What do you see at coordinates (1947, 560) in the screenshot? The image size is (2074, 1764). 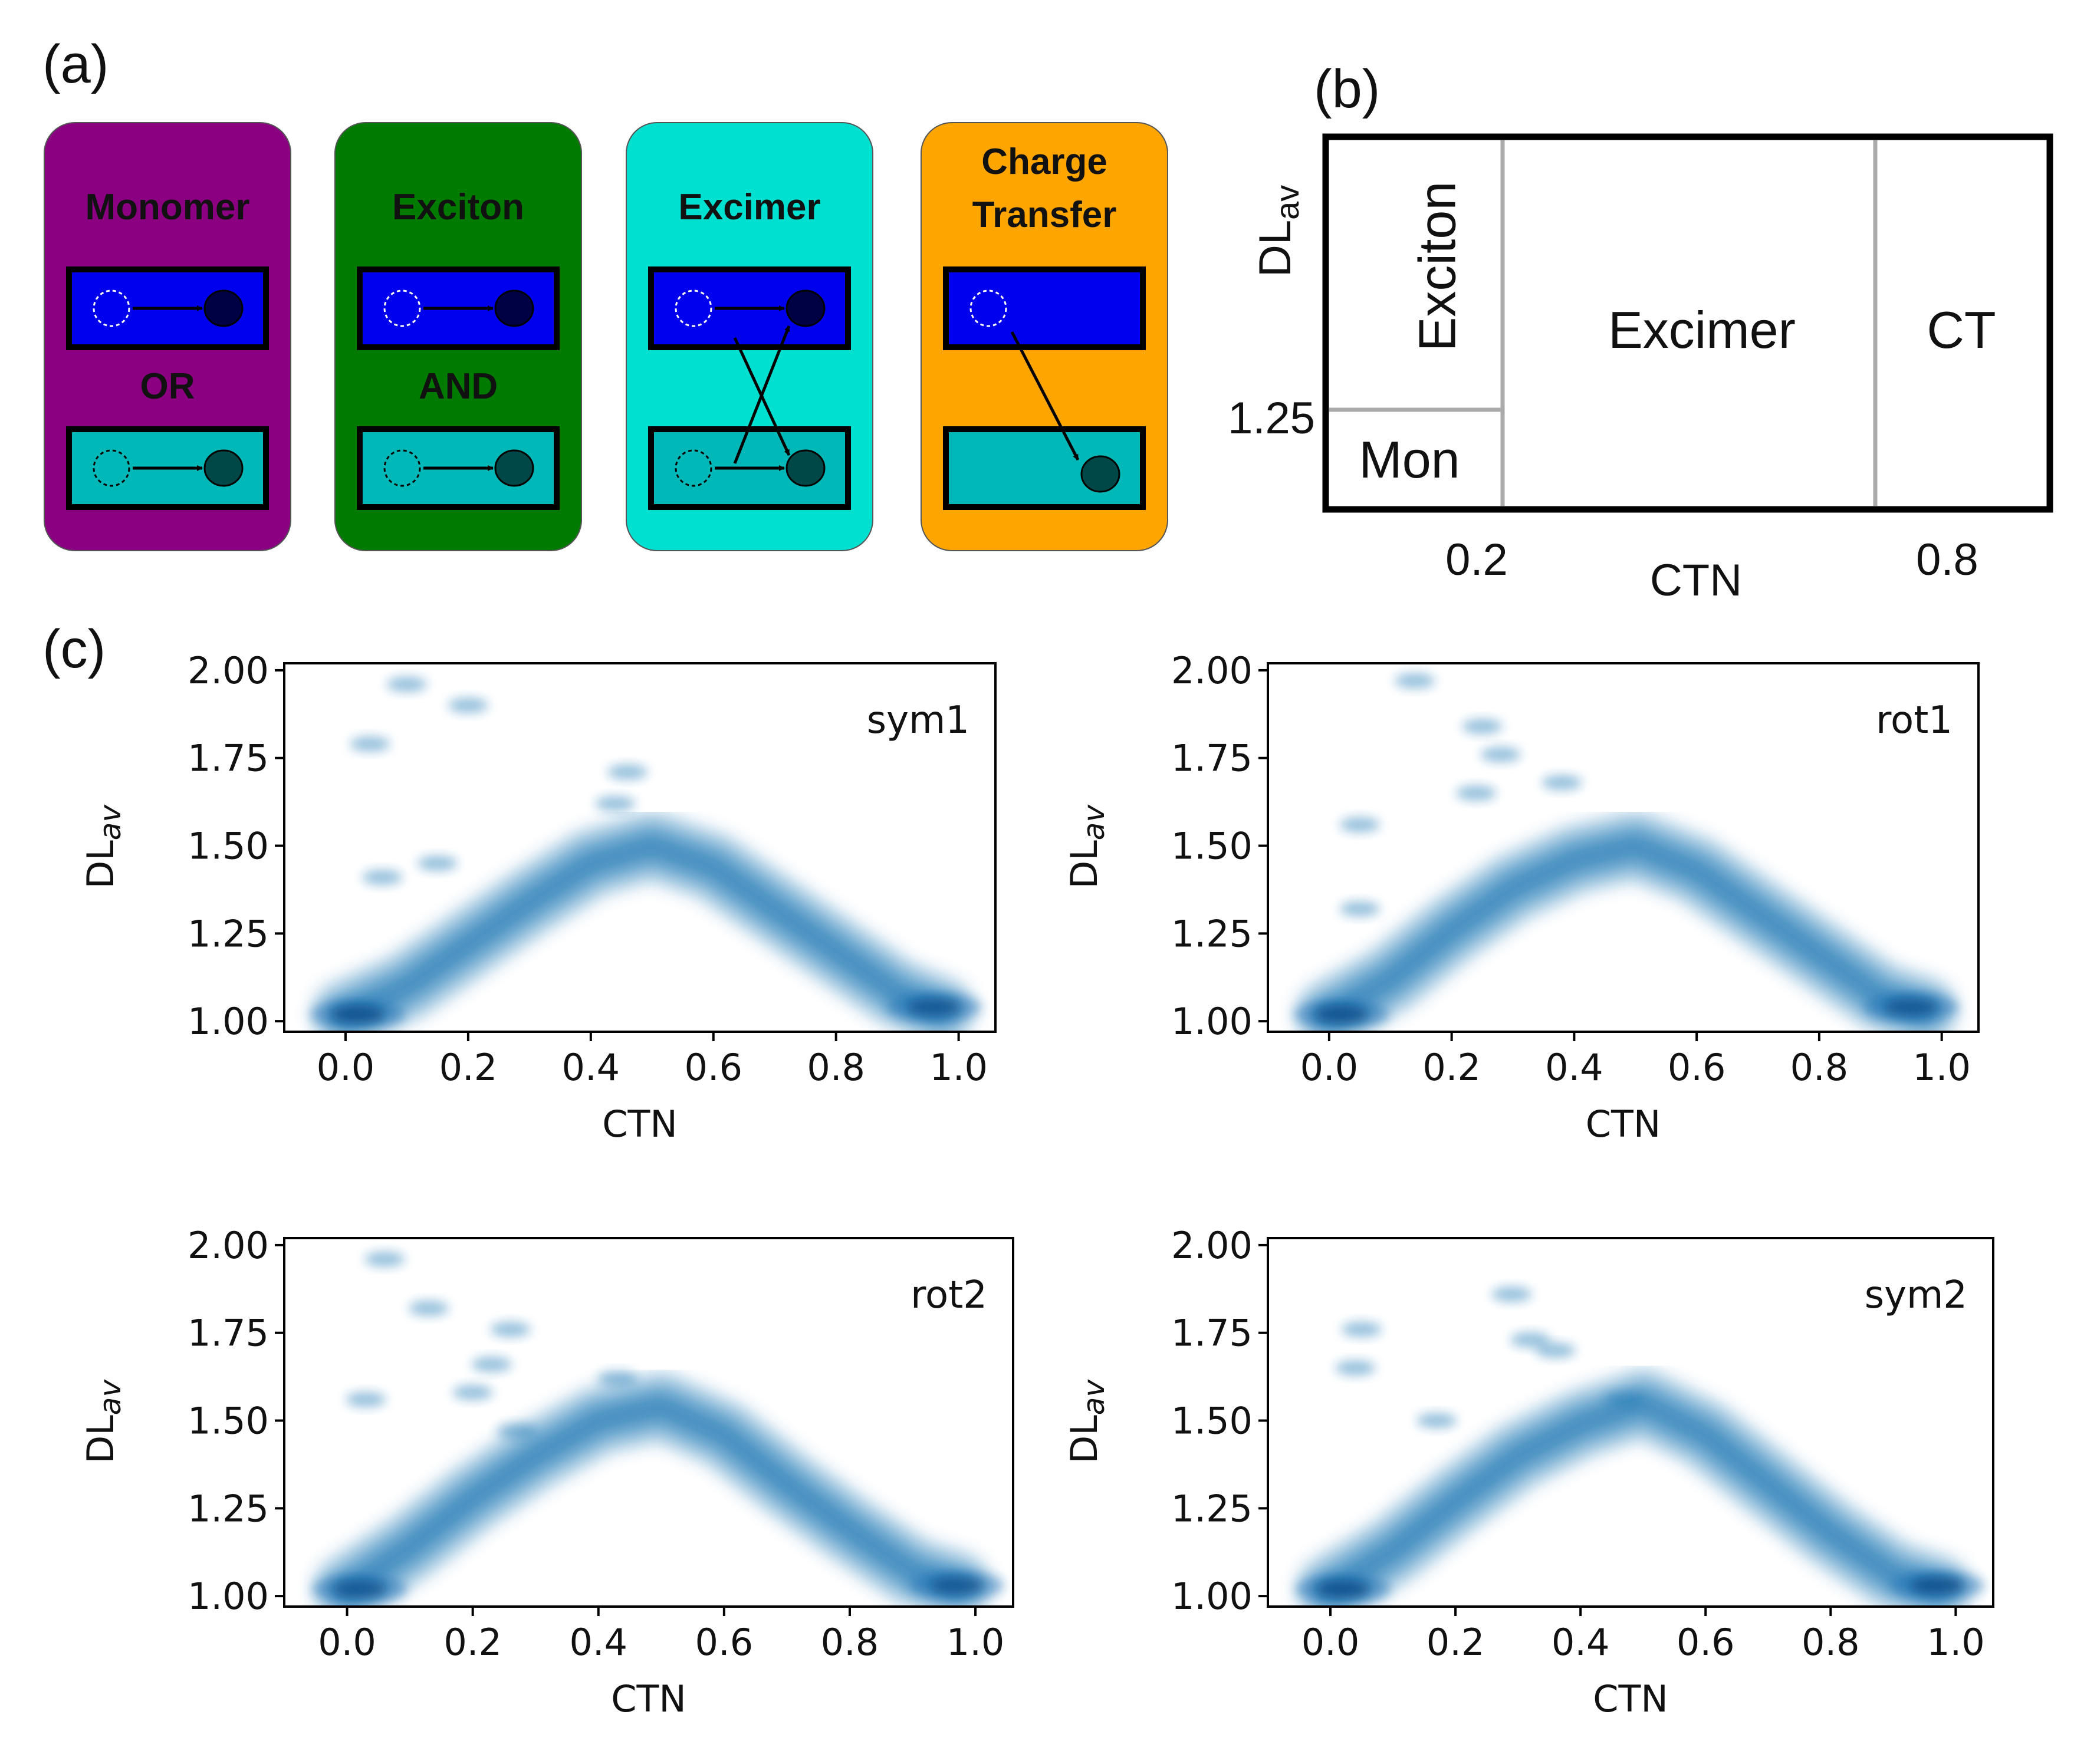 I see `regime-x-tick-0-8: 0.8` at bounding box center [1947, 560].